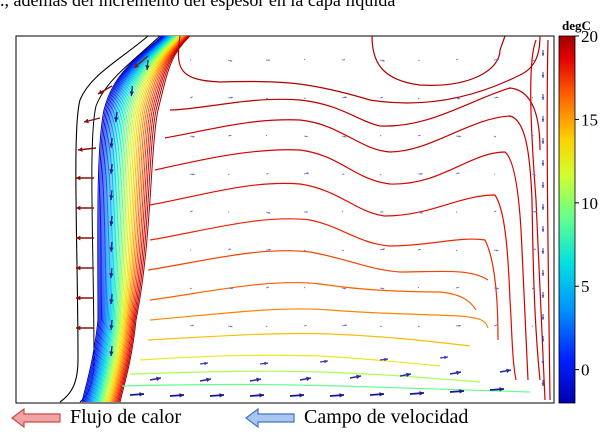  Describe the element at coordinates (576, 25) in the screenshot. I see `colorbar-unit: degC` at that location.